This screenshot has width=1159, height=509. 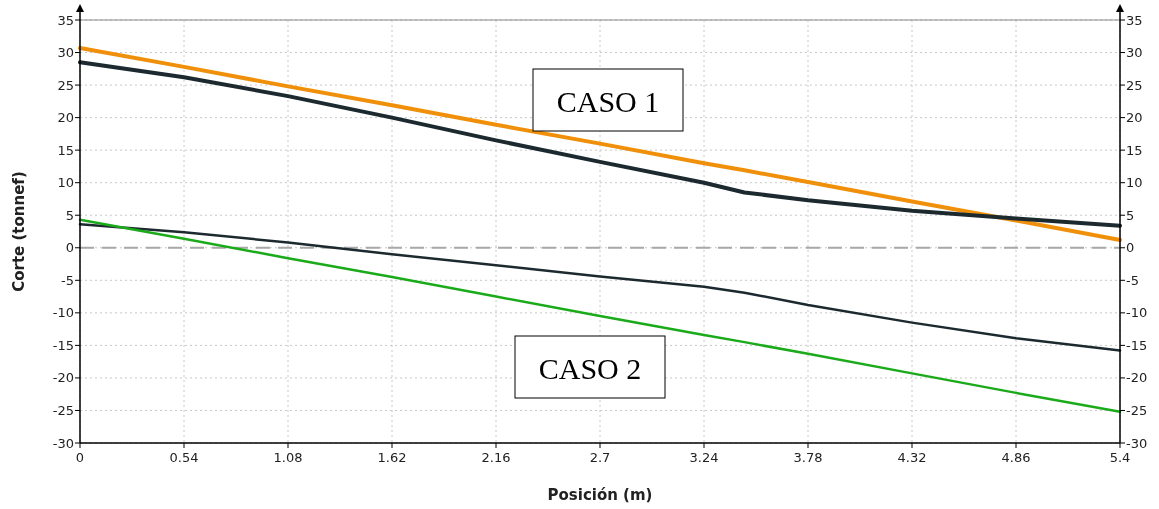 I want to click on y2-tick-label: -30, so click(x=1137, y=443).